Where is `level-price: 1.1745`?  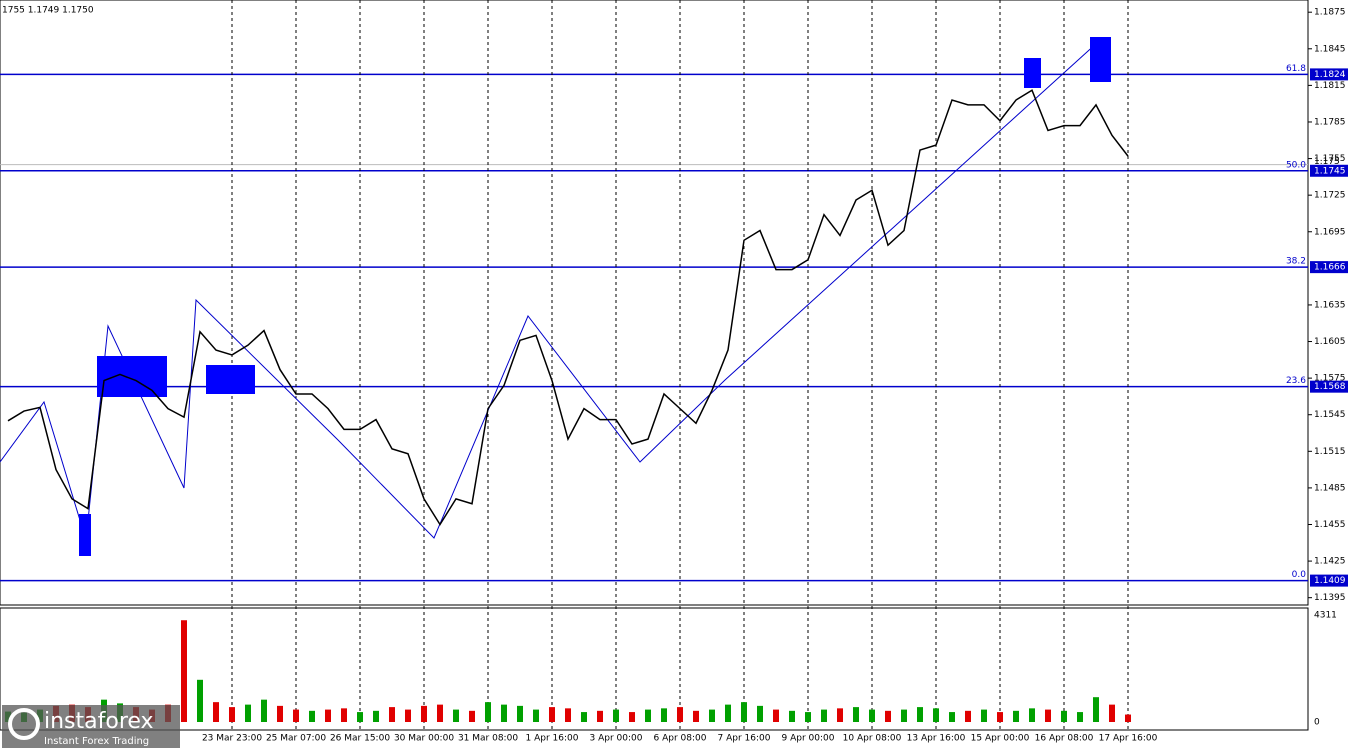 level-price: 1.1745 is located at coordinates (1330, 171).